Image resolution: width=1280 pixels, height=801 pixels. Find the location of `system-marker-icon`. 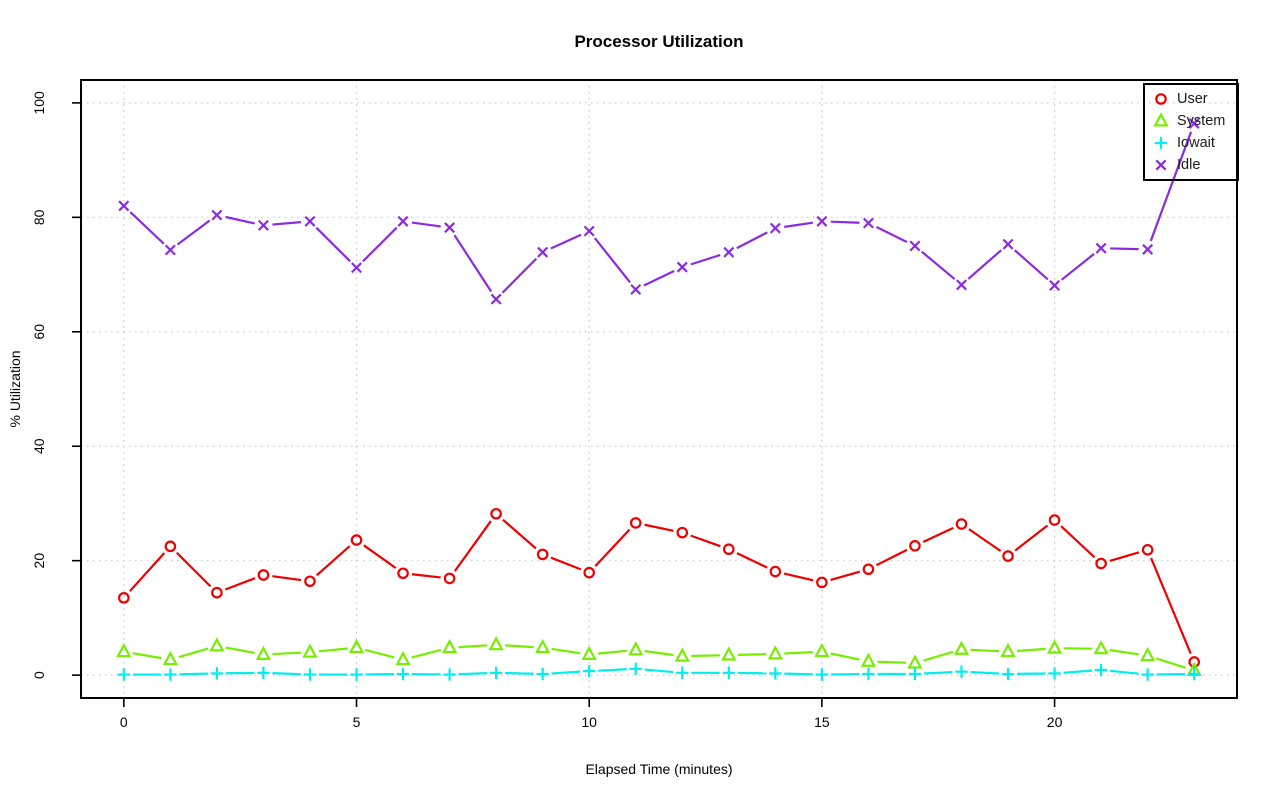

system-marker-icon is located at coordinates (1161, 121).